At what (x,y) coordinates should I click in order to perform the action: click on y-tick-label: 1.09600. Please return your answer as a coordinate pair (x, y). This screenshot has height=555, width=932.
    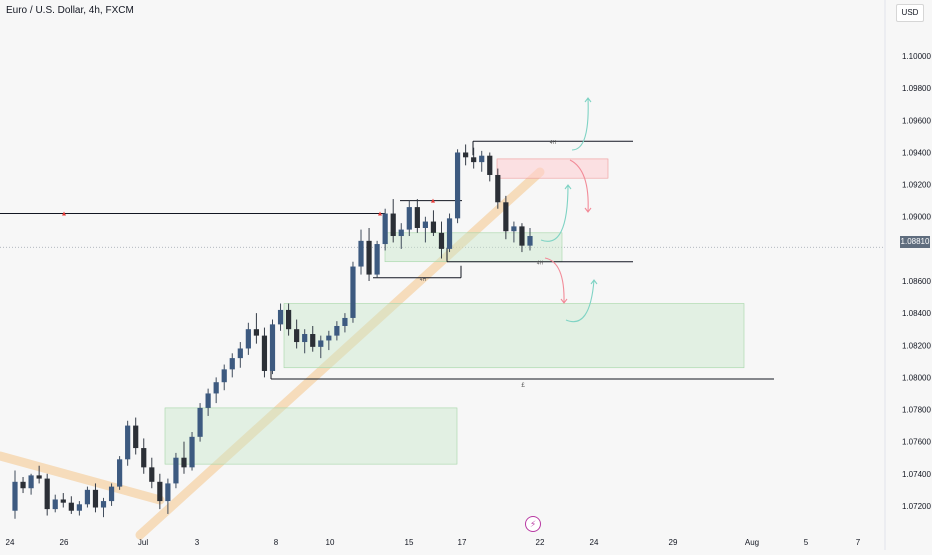
    Looking at the image, I should click on (916, 120).